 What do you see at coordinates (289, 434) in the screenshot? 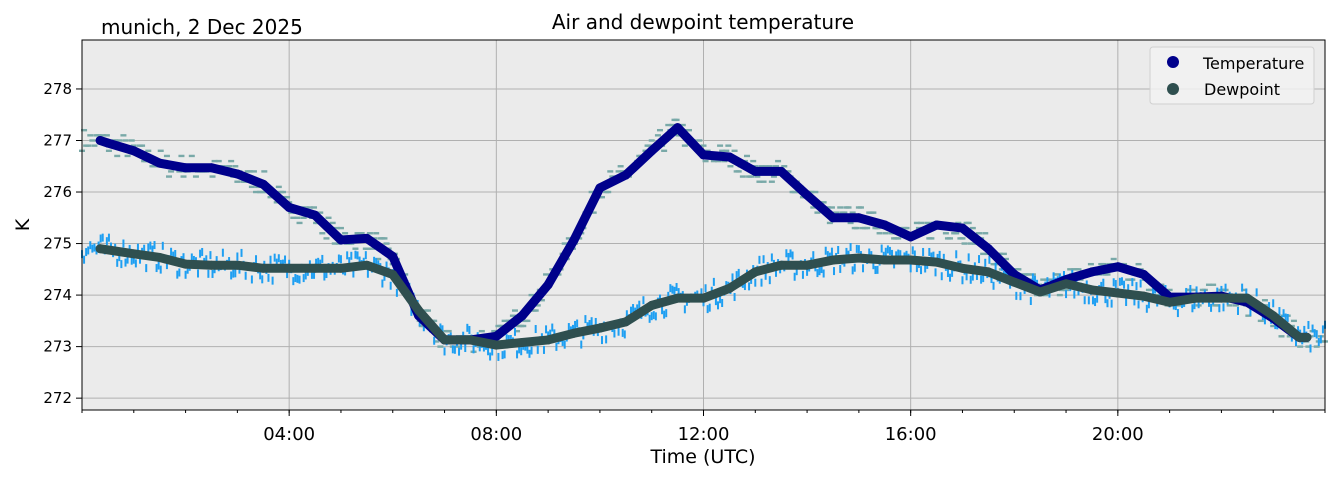
I see `x-tick-label: 04:00` at bounding box center [289, 434].